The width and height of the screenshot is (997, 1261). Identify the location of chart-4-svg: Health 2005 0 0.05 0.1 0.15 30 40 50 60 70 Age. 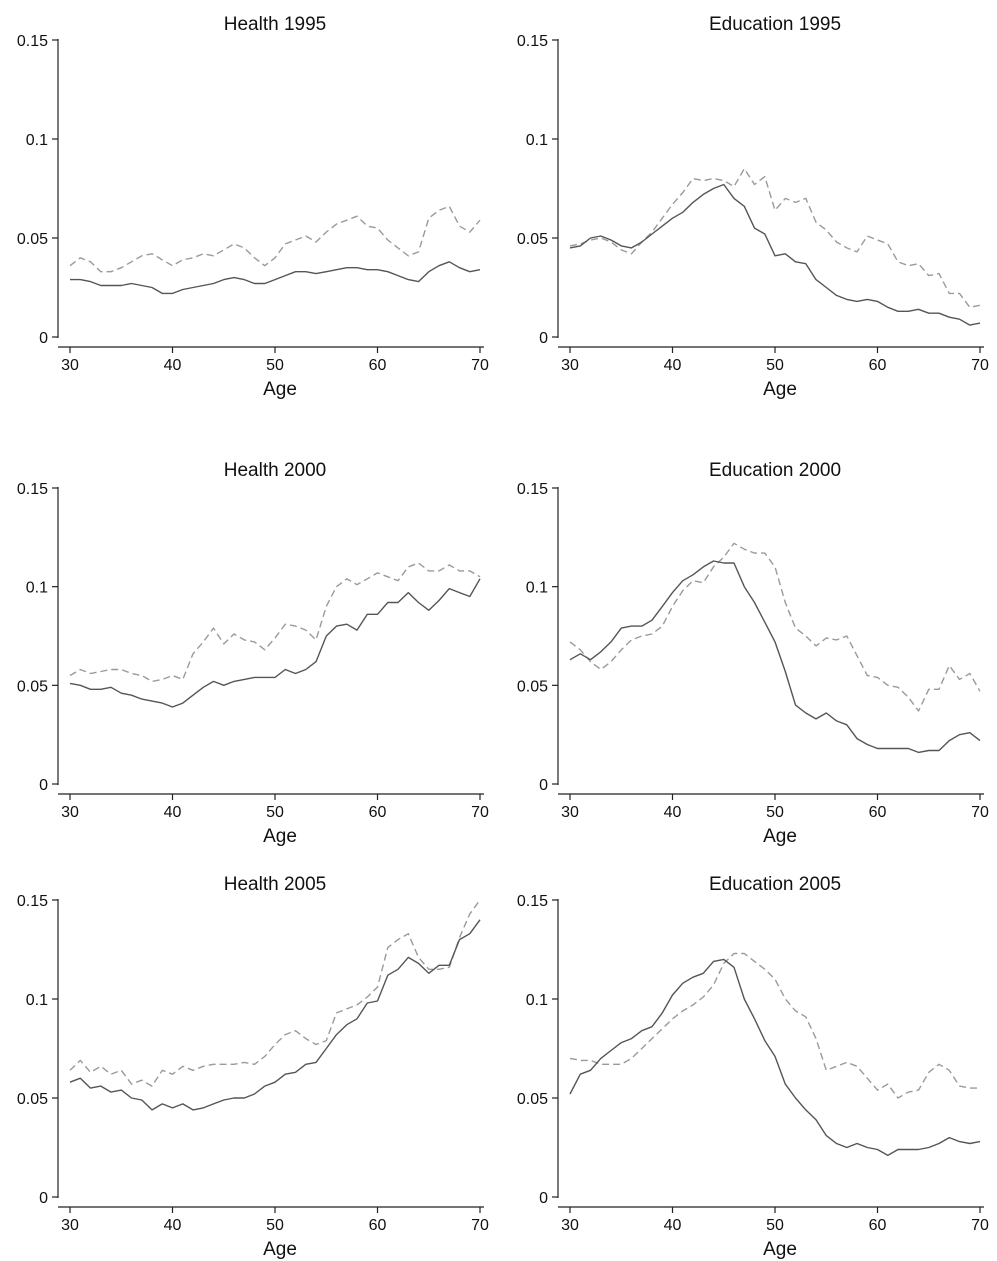
(253, 1067).